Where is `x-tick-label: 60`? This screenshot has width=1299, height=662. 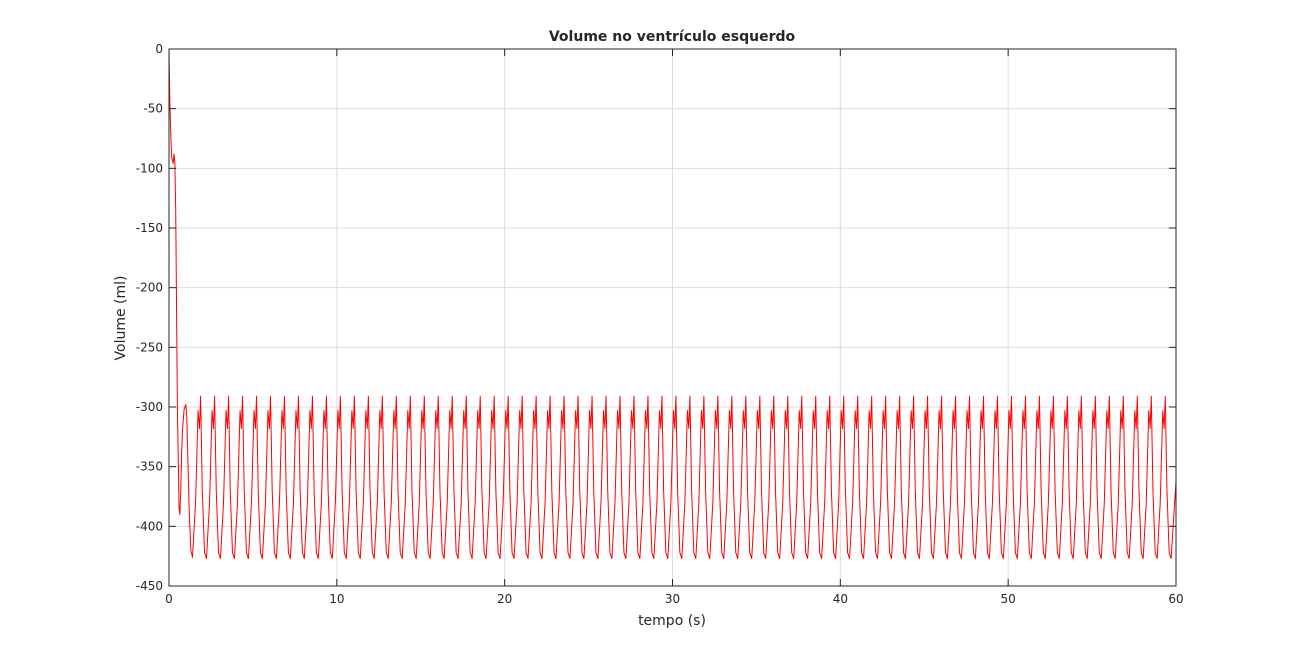
x-tick-label: 60 is located at coordinates (1175, 599).